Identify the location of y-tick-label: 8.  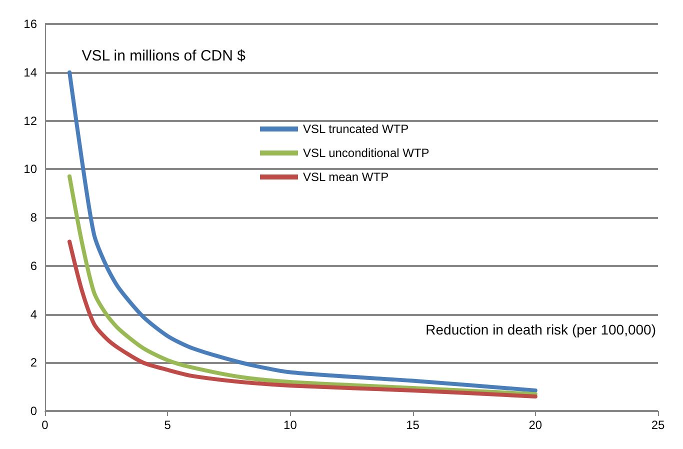
(34, 217).